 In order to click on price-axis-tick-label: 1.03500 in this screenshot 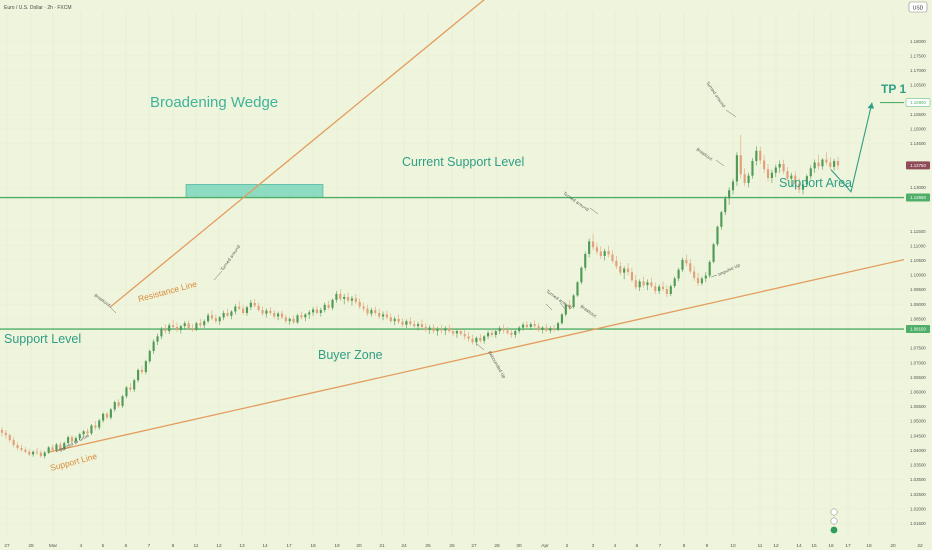, I will do `click(918, 465)`.